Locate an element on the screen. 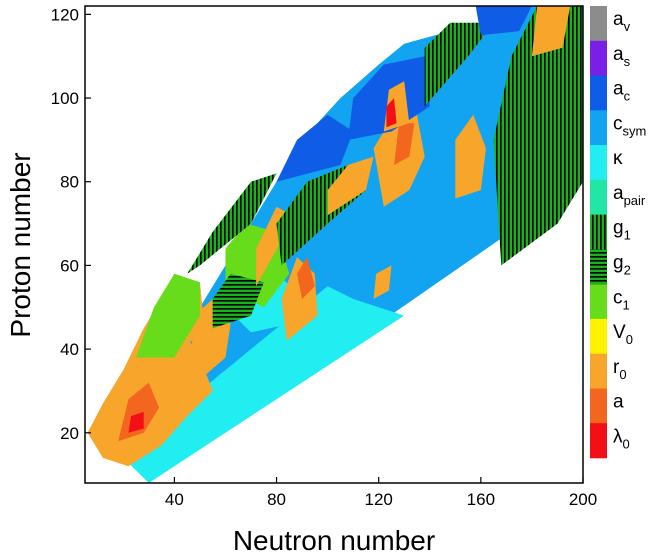 This screenshot has height=554, width=654. x-tick-label-160: 160 is located at coordinates (481, 499).